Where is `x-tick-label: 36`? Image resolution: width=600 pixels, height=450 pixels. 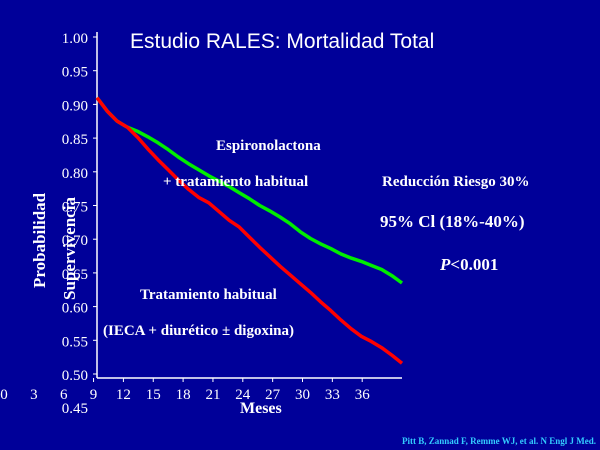
x-tick-label: 36 is located at coordinates (363, 395).